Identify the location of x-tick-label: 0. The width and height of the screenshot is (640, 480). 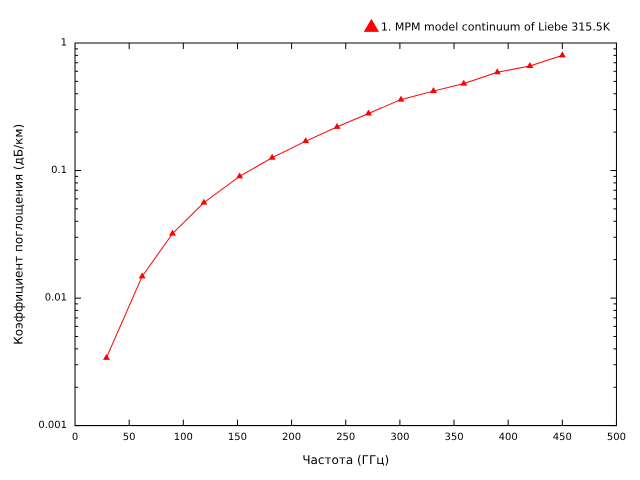
(75, 438).